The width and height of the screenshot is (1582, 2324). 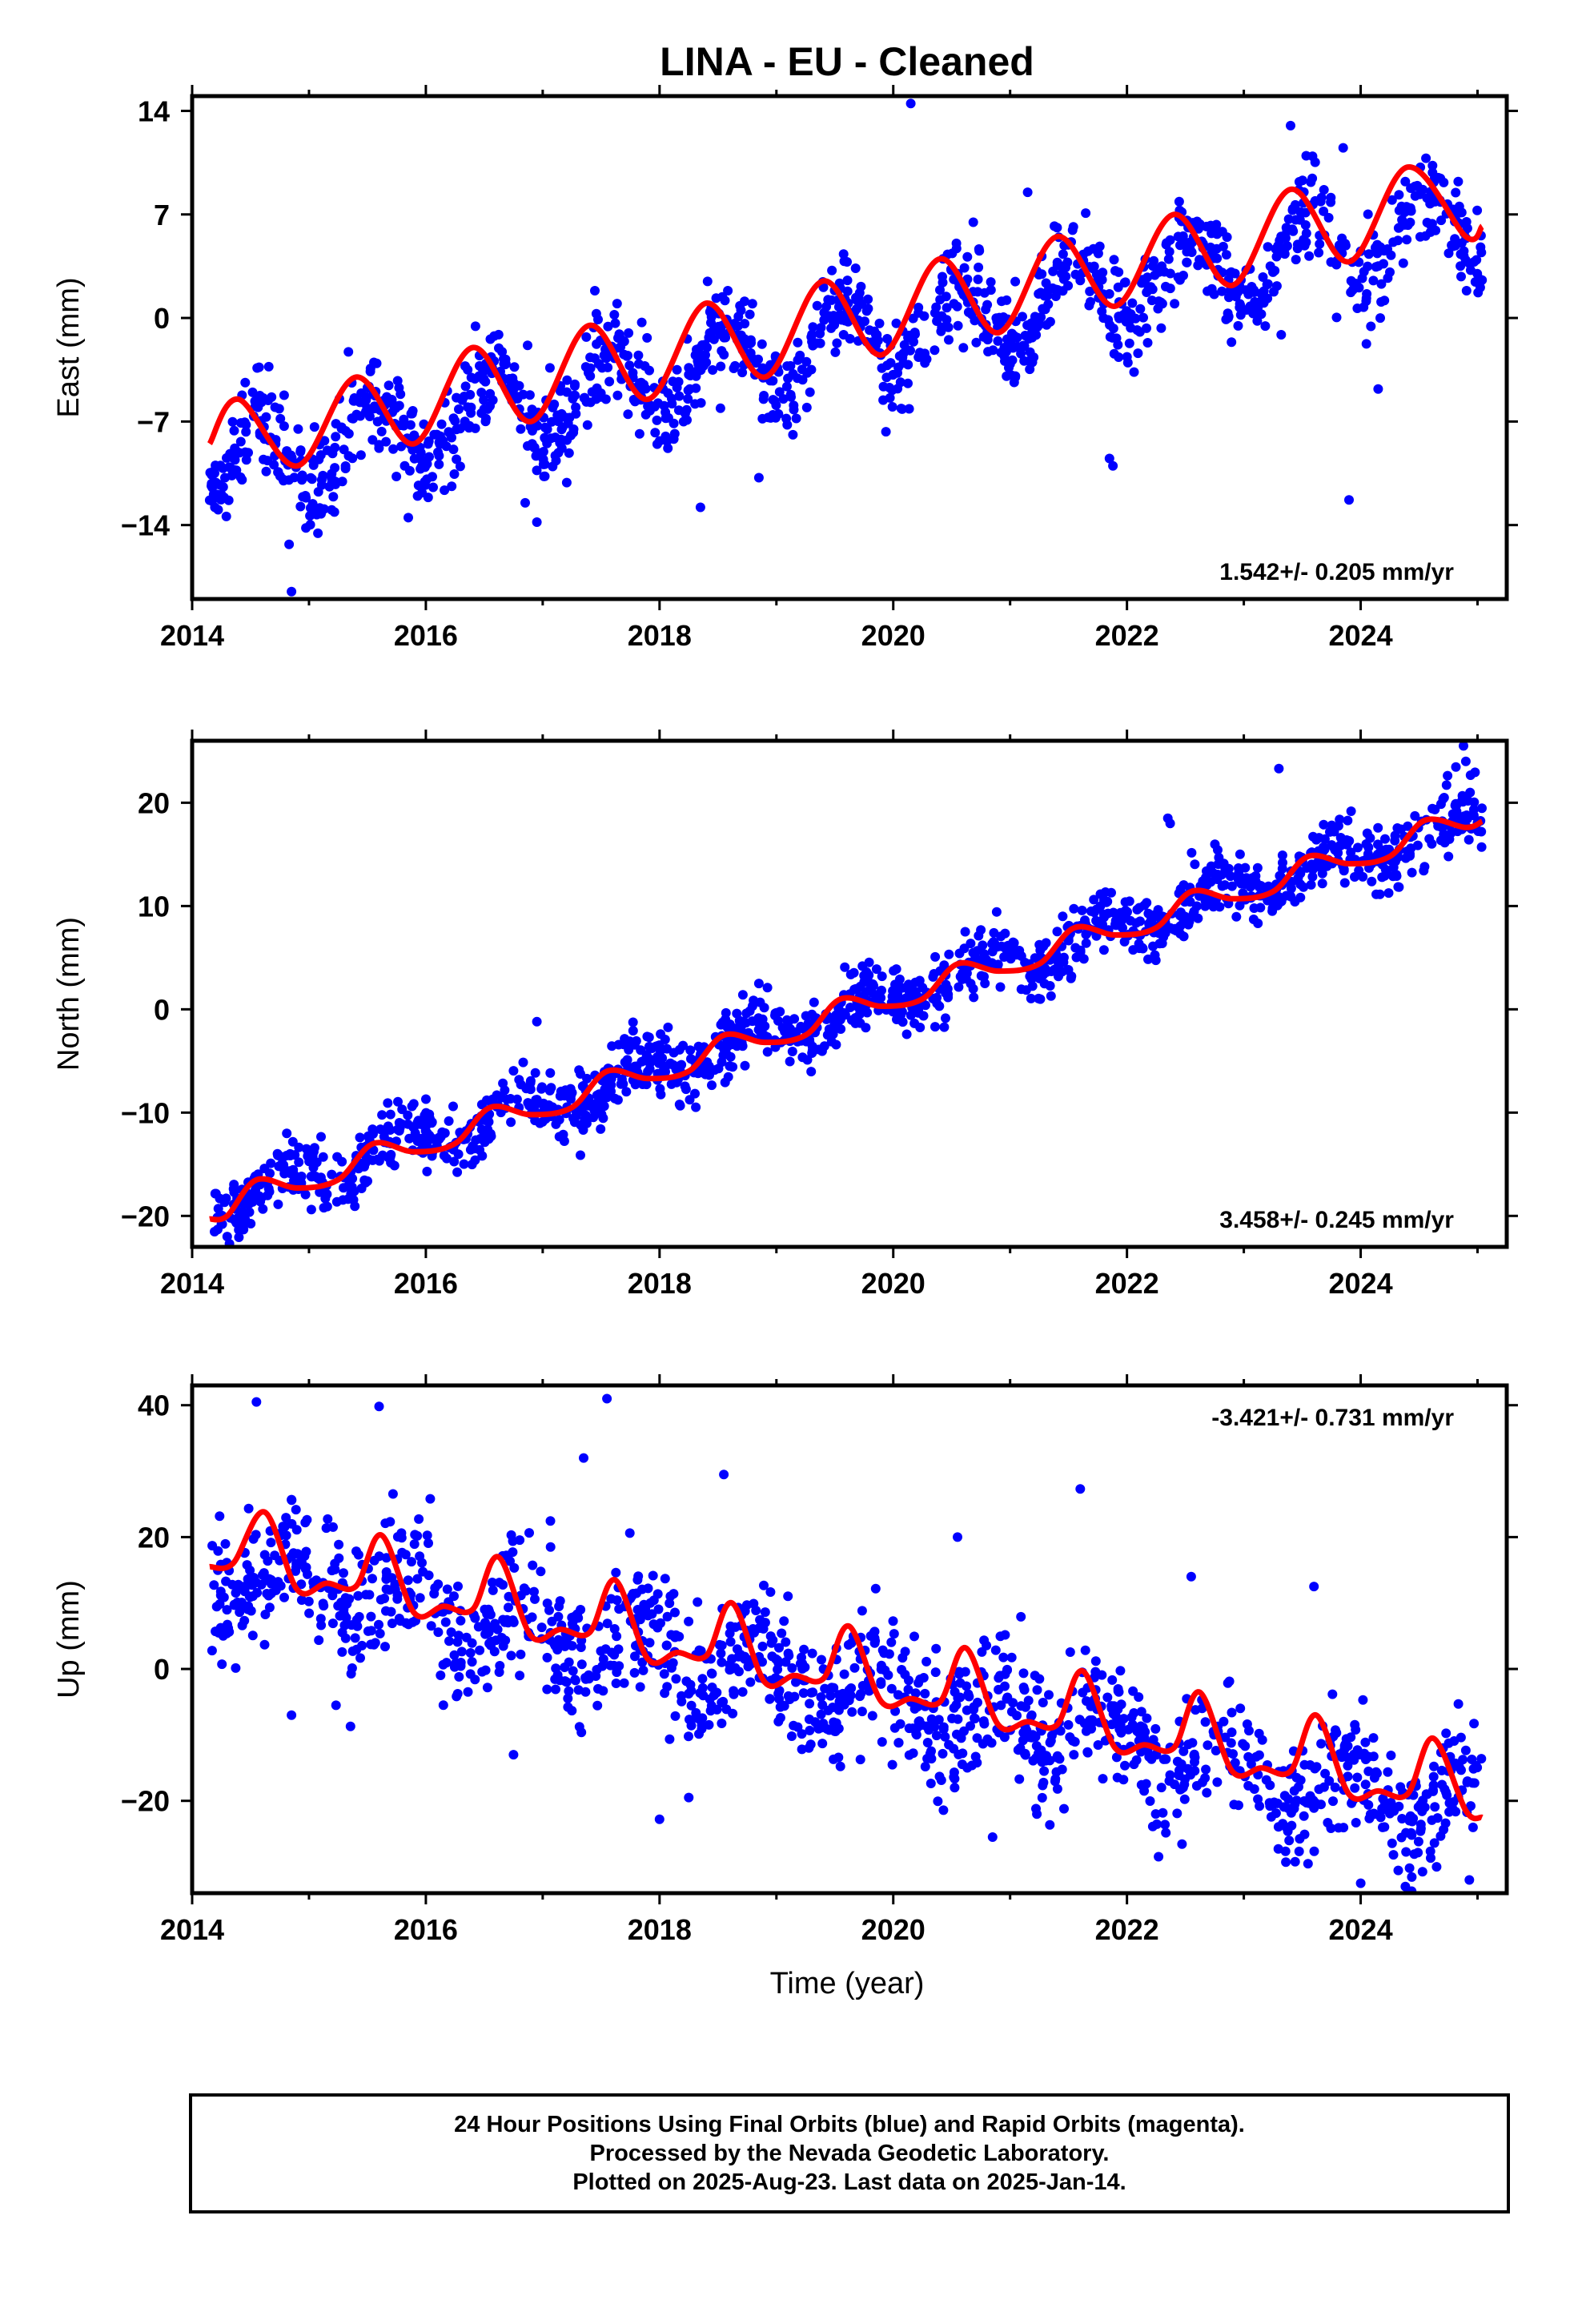 What do you see at coordinates (894, 635) in the screenshot?
I see `east-x-tick-label: 2020` at bounding box center [894, 635].